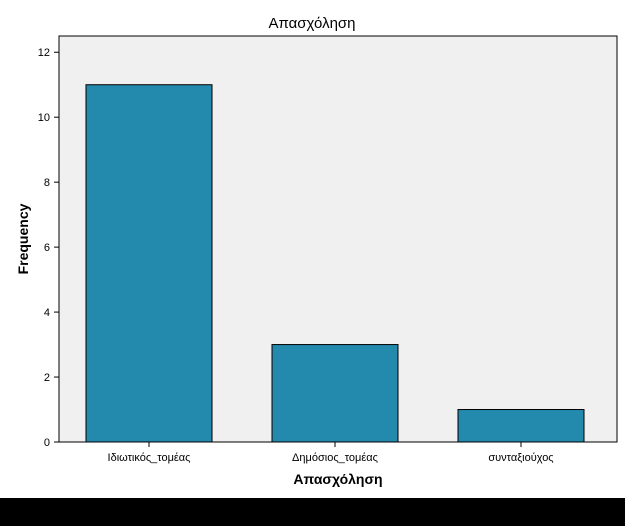 This screenshot has height=526, width=625. What do you see at coordinates (44, 118) in the screenshot?
I see `y-tick-label: 10` at bounding box center [44, 118].